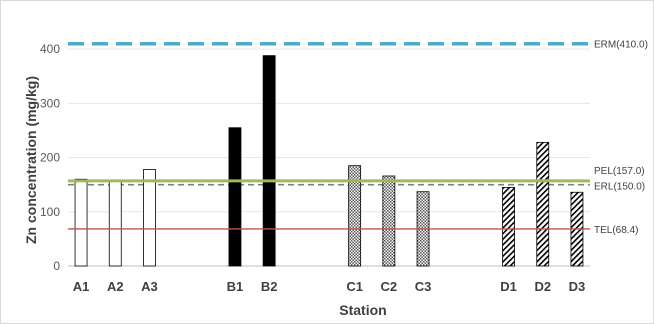 Image resolution: width=654 pixels, height=324 pixels. I want to click on bar-c2, so click(389, 221).